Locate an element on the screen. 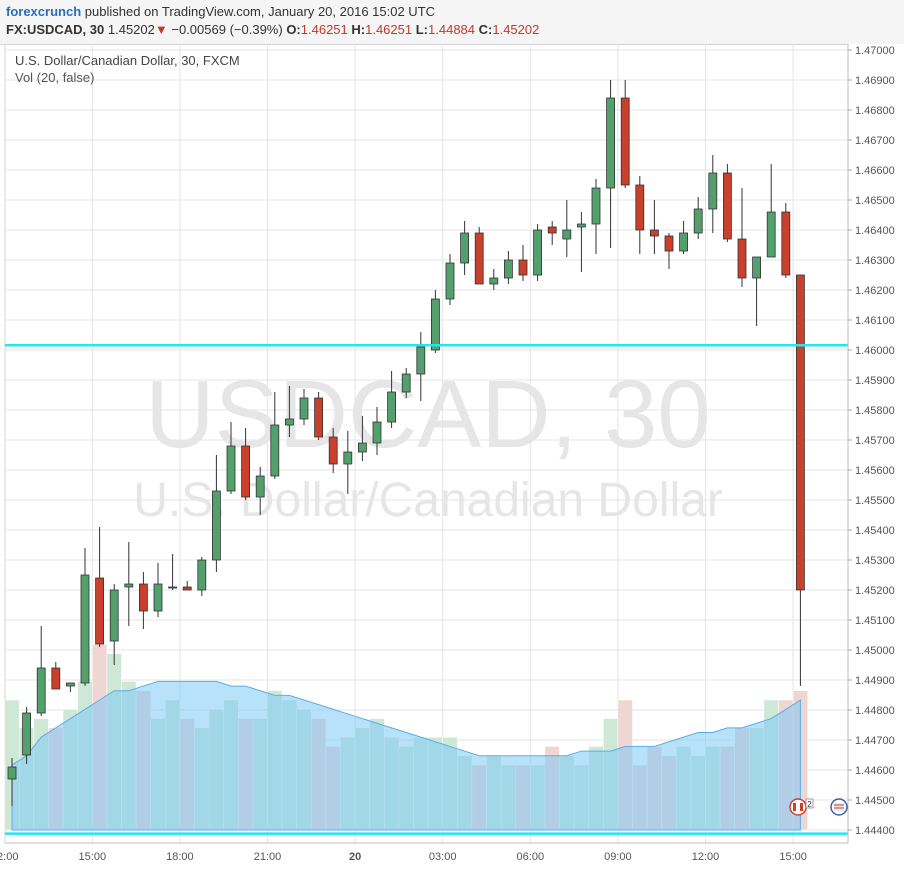 The height and width of the screenshot is (871, 904). time-tick-label: 15:00 is located at coordinates (793, 857).